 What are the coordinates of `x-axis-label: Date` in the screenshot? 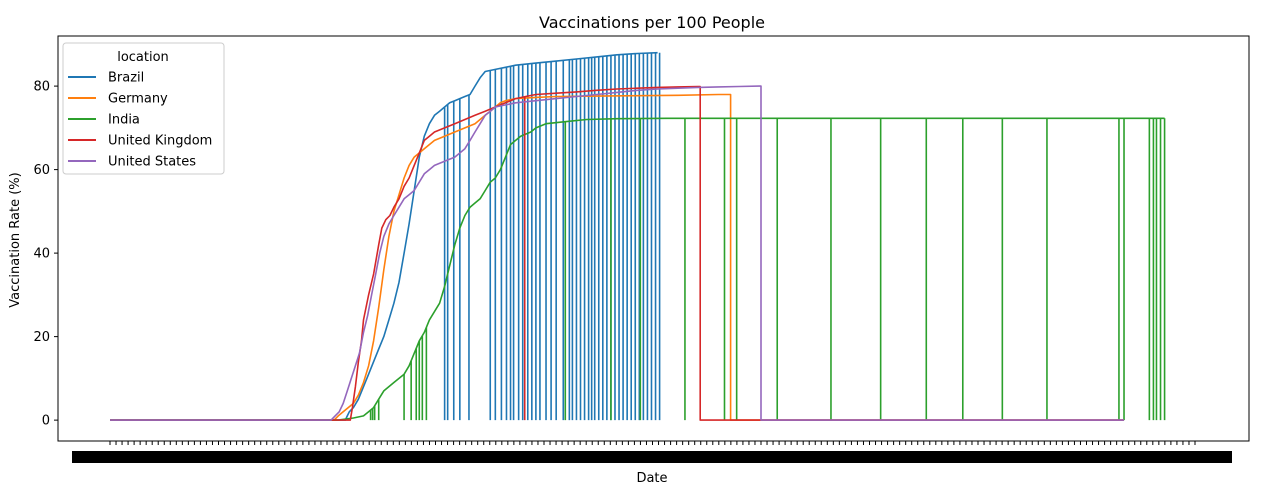 It's located at (651, 478).